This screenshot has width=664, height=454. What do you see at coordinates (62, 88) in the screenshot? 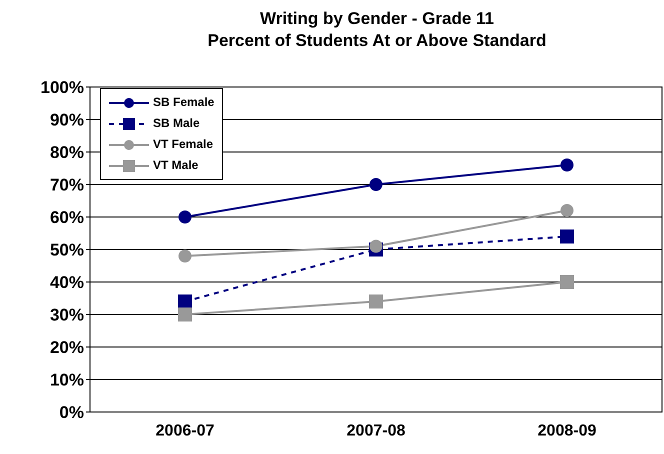
I see `y-tick-label: 100%` at bounding box center [62, 88].